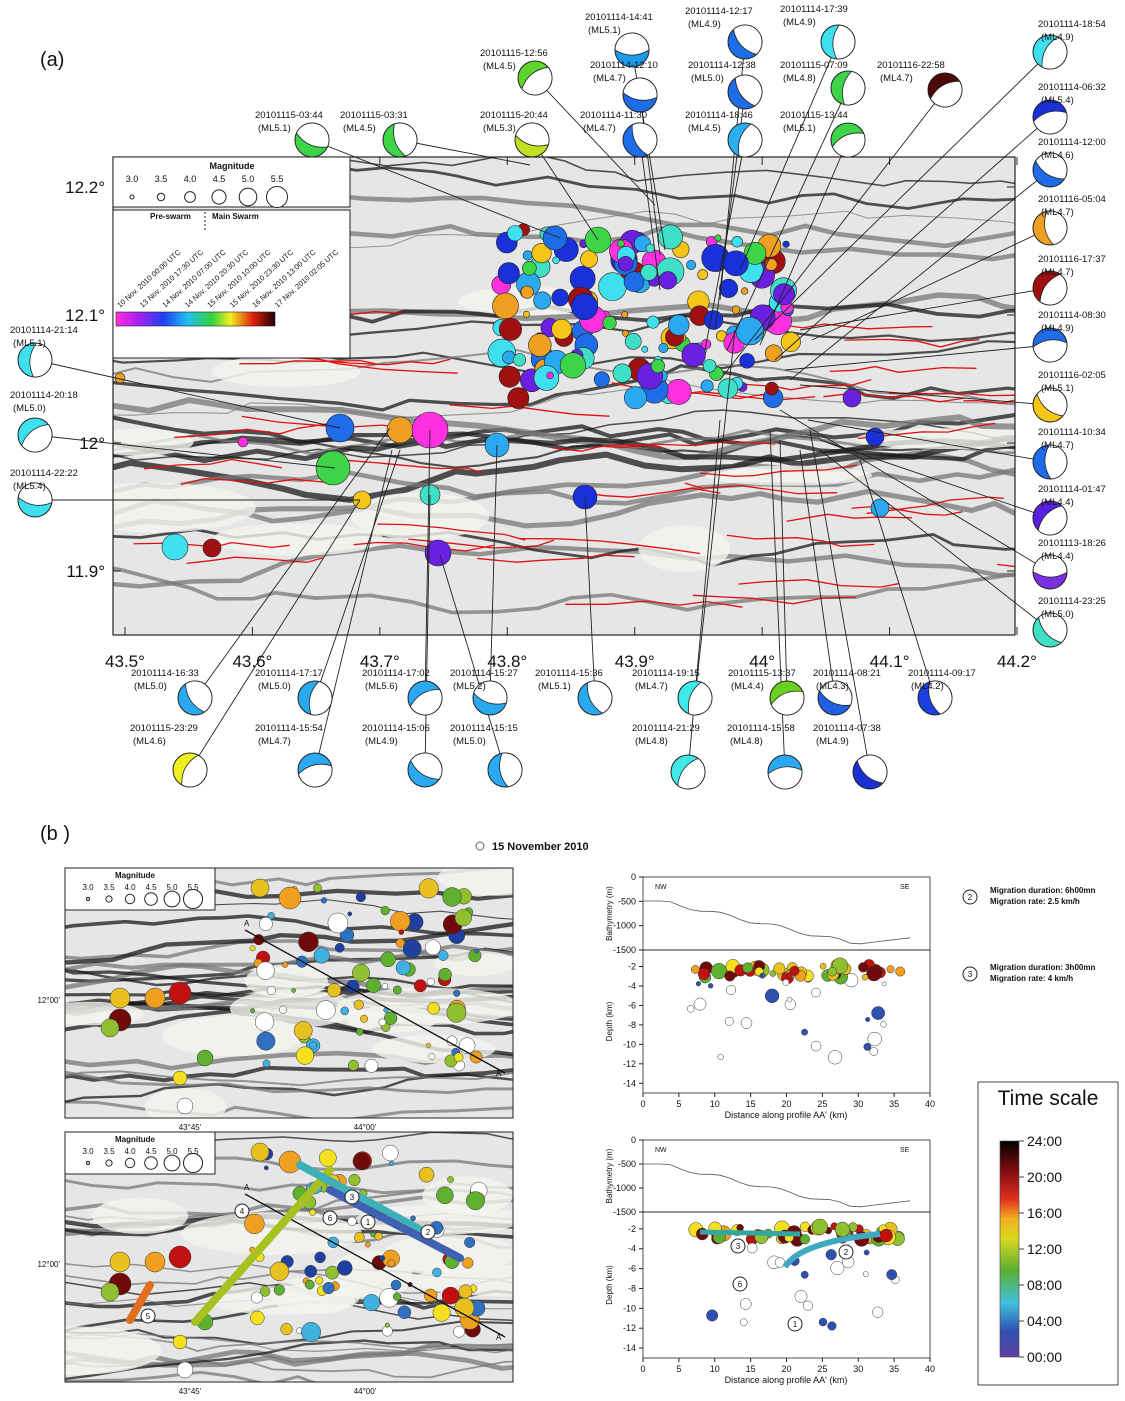  Describe the element at coordinates (629, 1308) in the screenshot. I see `y-tick-label: -10` at that location.